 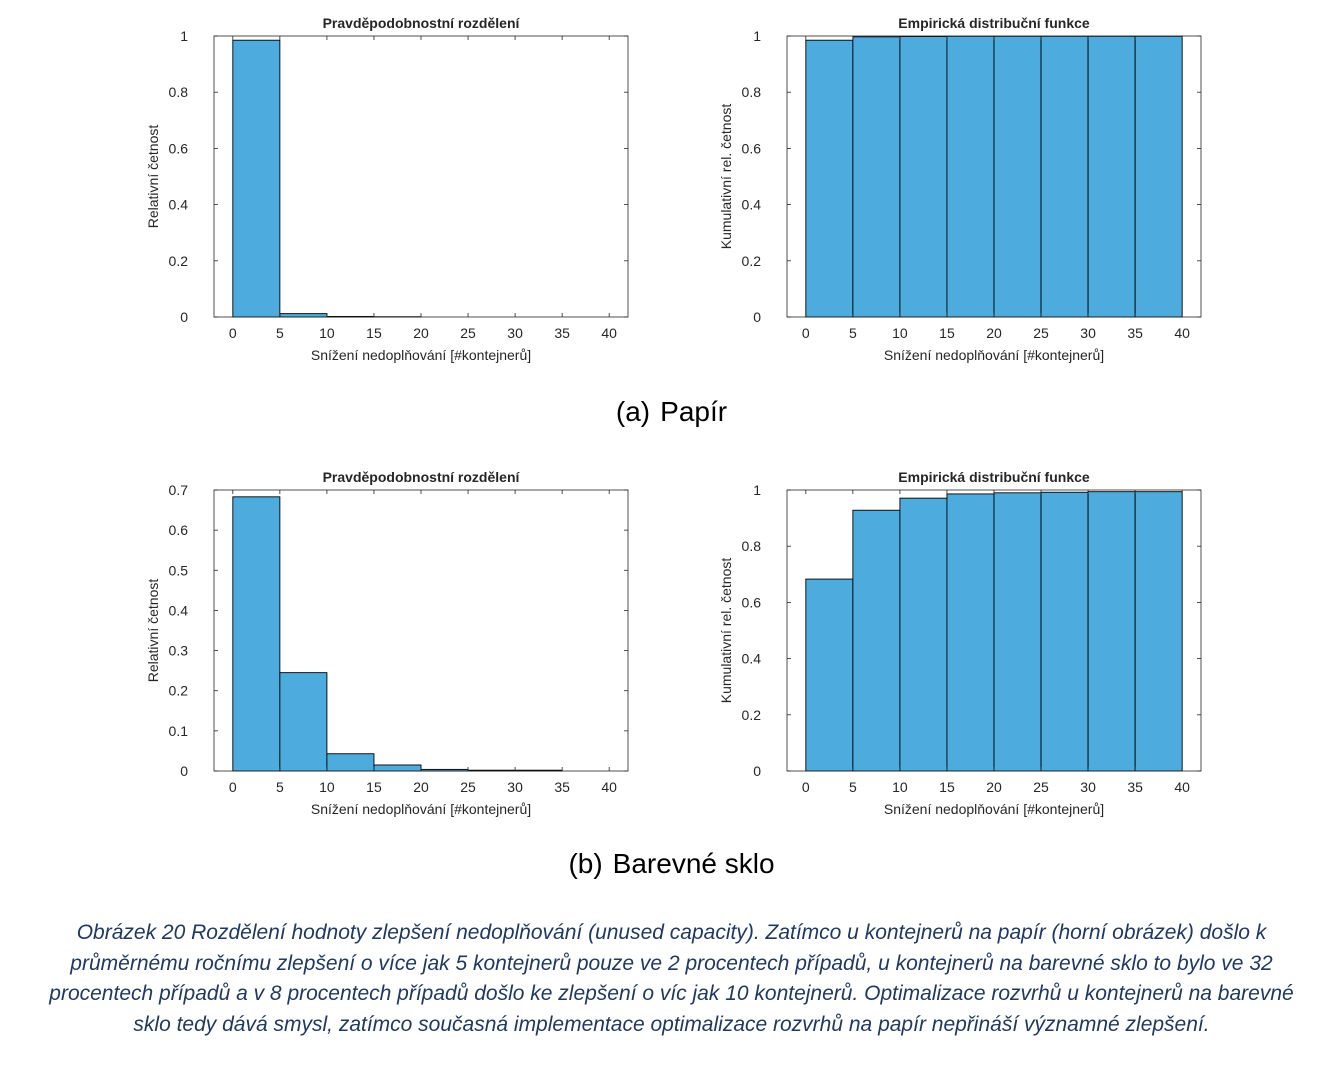 What do you see at coordinates (694, 411) in the screenshot?
I see `subcaption-a-text: Papír` at bounding box center [694, 411].